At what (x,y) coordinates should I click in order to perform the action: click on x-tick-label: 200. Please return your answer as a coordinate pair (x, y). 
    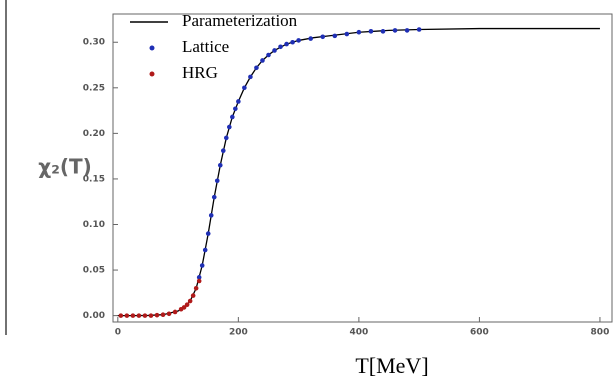
    Looking at the image, I should click on (238, 333).